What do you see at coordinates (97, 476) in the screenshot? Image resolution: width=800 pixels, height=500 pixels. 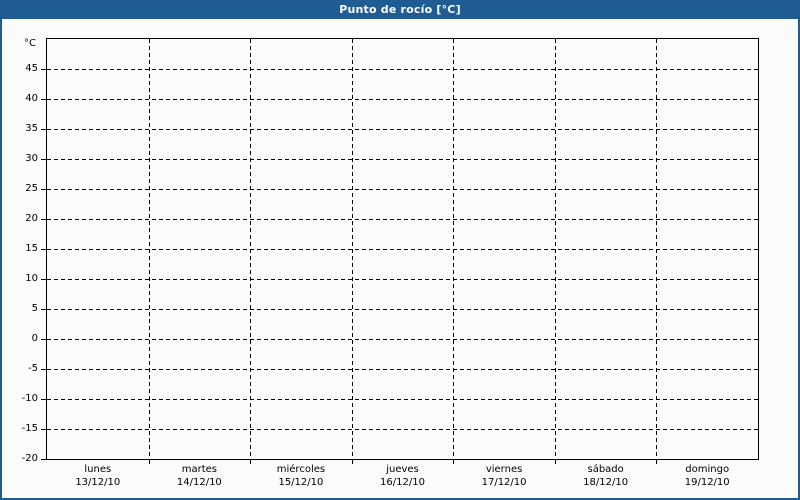 I see `x-tick-group: lunes 13/12/10` at bounding box center [97, 476].